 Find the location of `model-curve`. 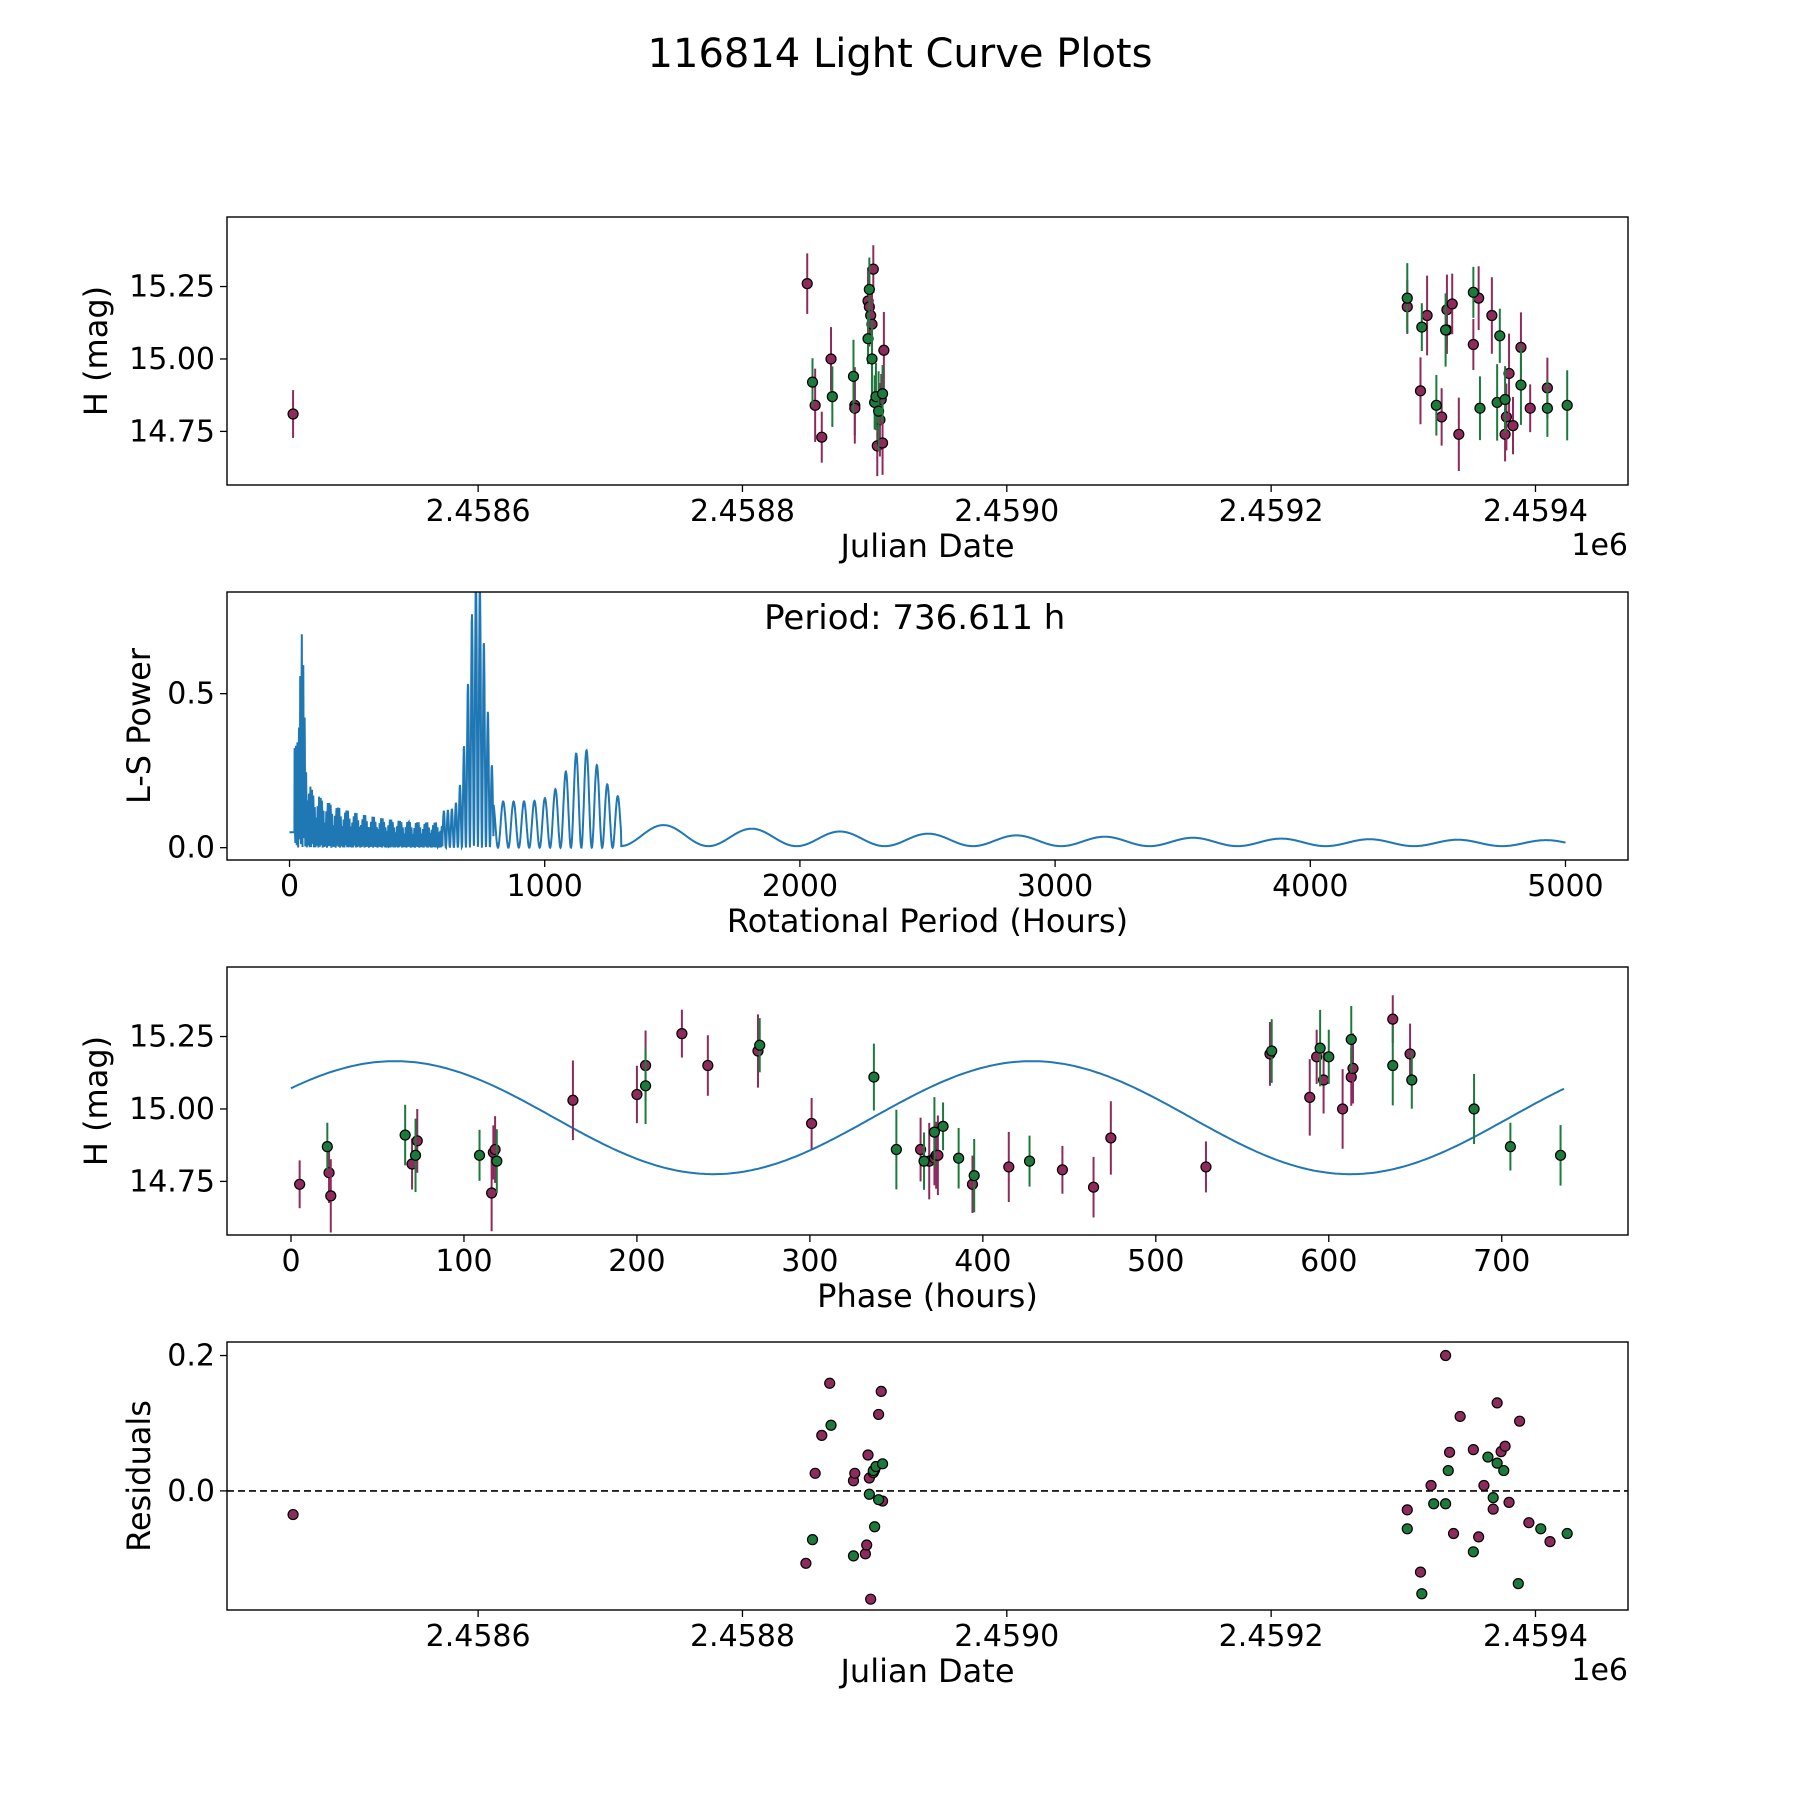

model-curve is located at coordinates (927, 1118).